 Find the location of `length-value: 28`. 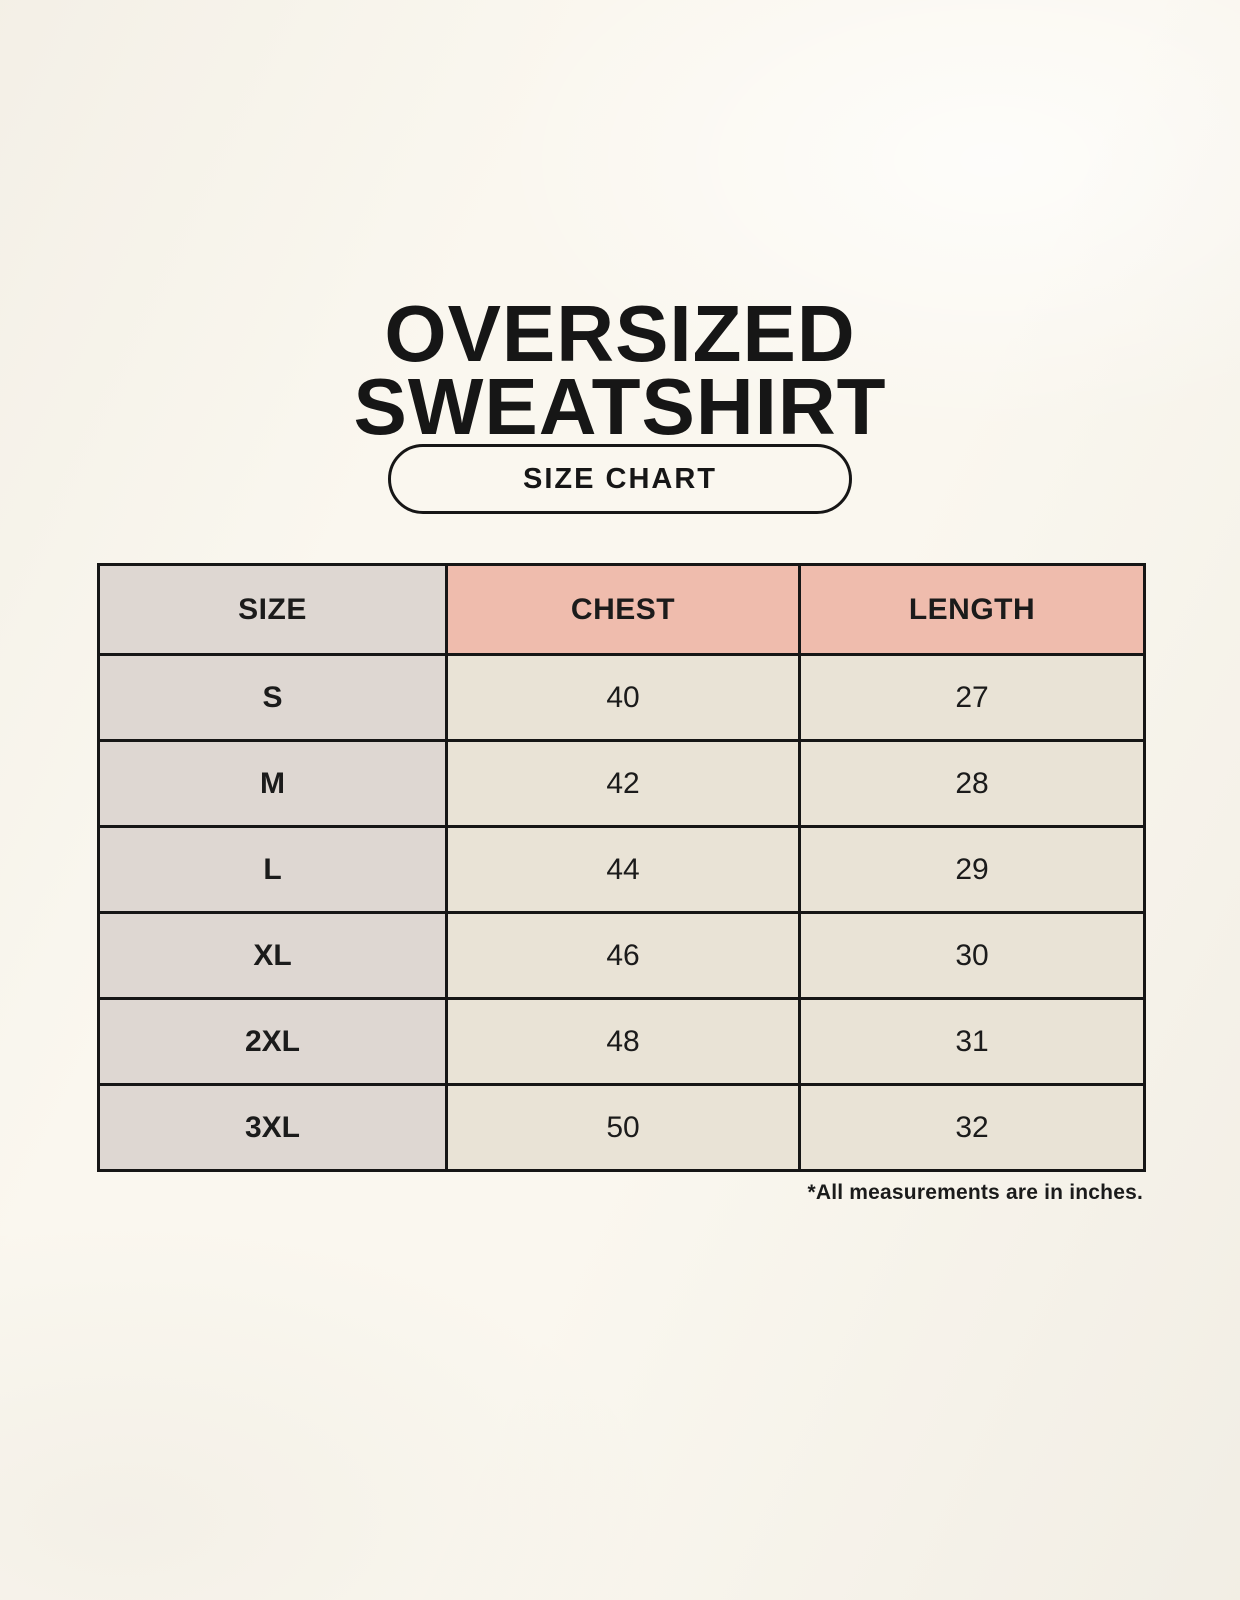

length-value: 28 is located at coordinates (972, 783).